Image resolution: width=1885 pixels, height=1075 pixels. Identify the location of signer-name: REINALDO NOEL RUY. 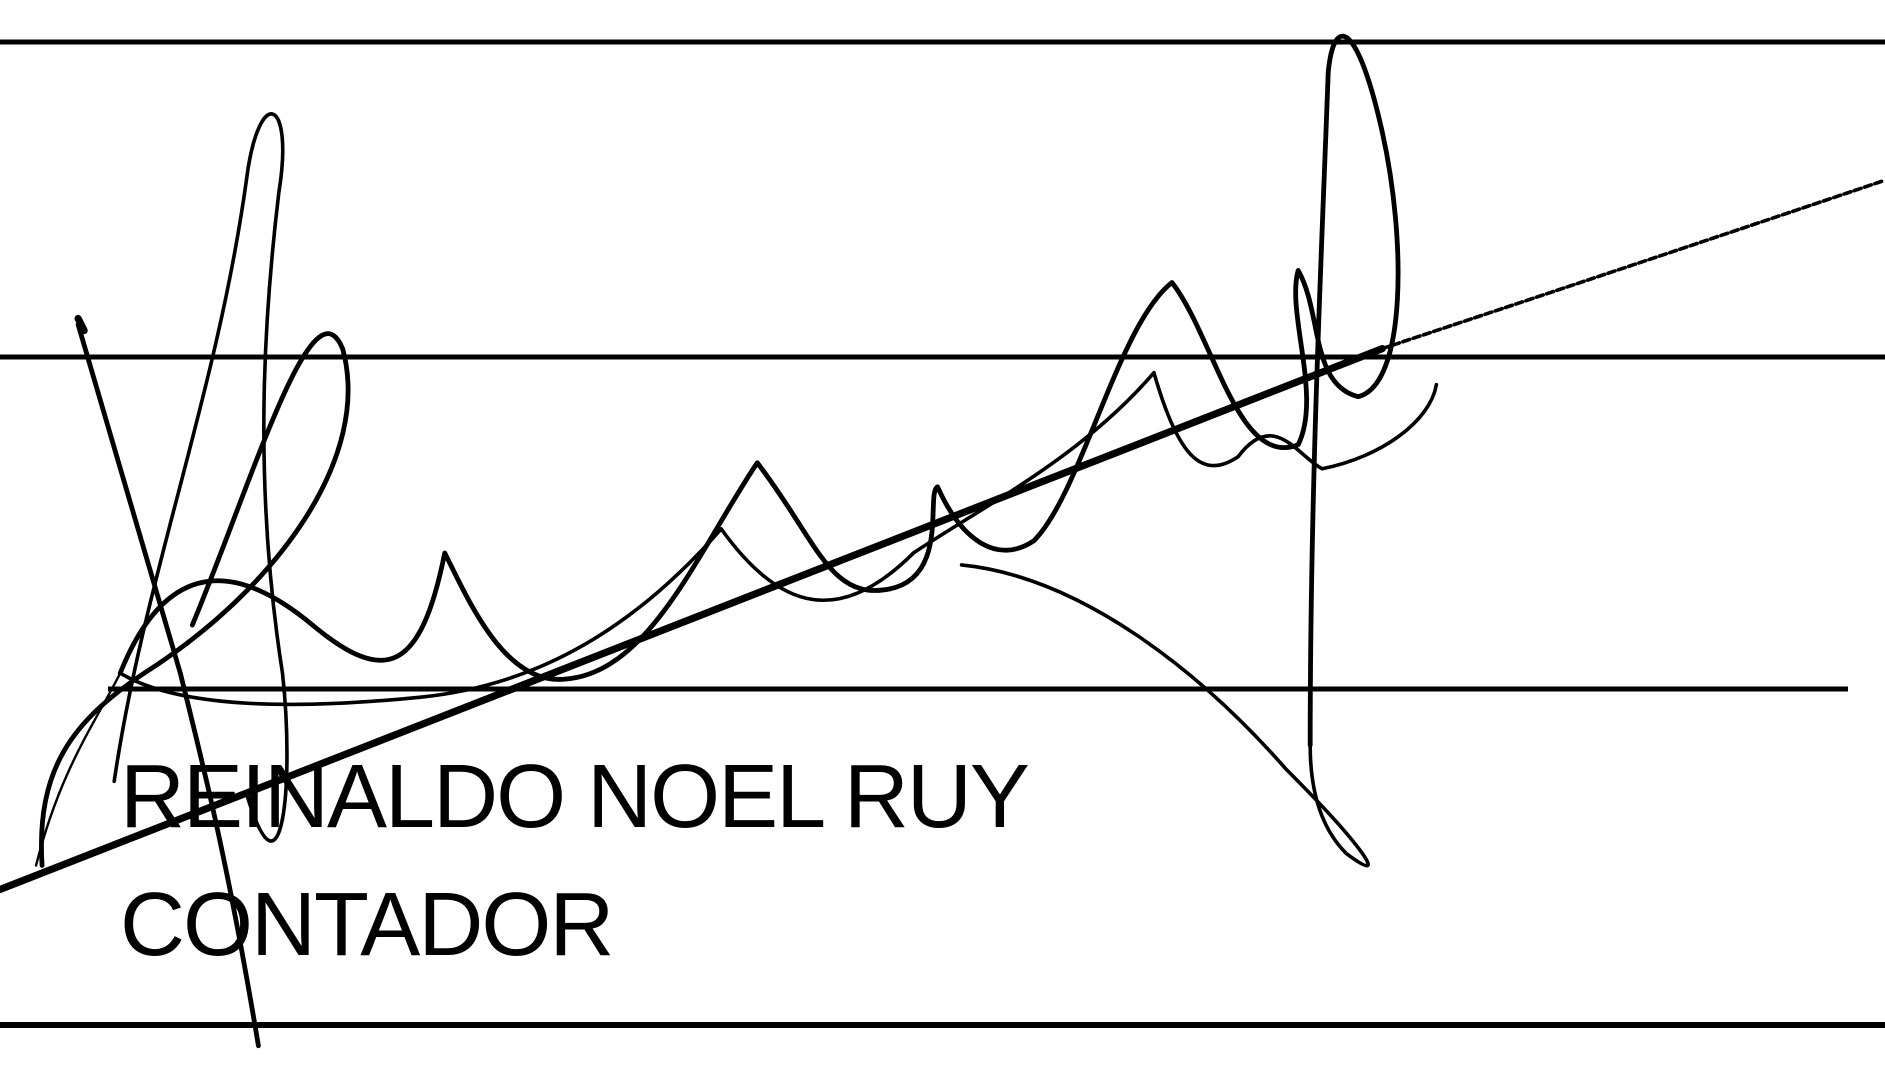
(575, 797).